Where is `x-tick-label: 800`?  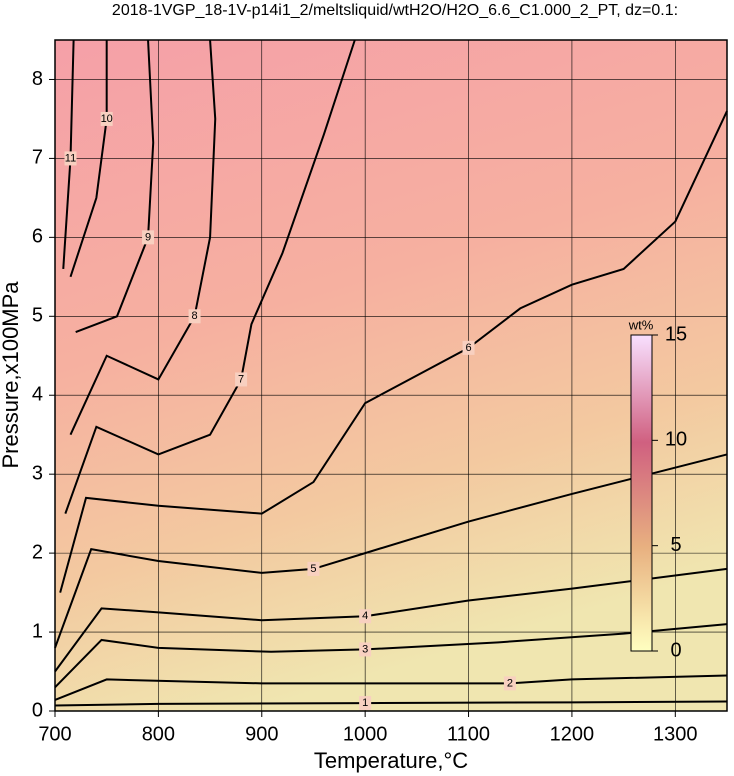
x-tick-label: 800 is located at coordinates (158, 734).